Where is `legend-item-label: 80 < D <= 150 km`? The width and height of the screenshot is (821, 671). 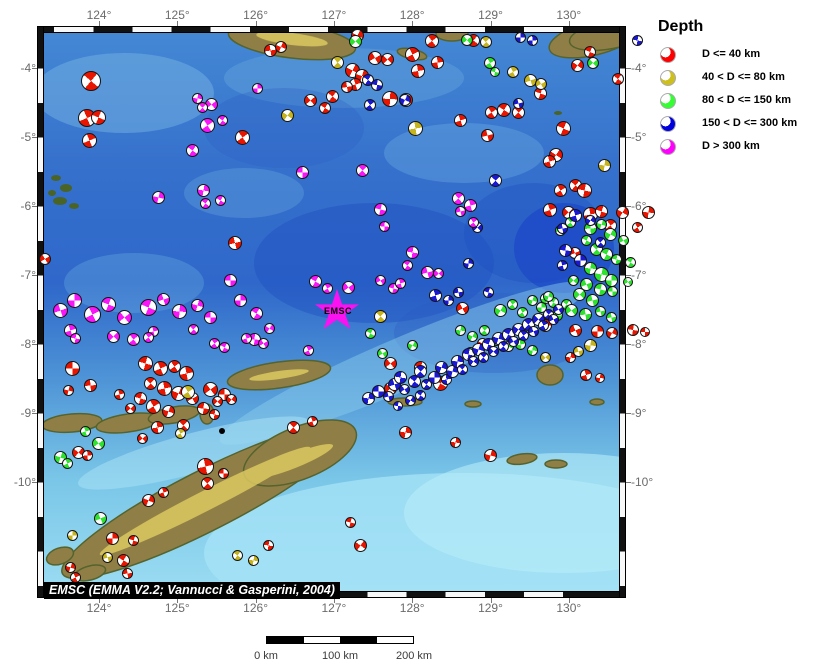 legend-item-label: 80 < D <= 150 km is located at coordinates (746, 100).